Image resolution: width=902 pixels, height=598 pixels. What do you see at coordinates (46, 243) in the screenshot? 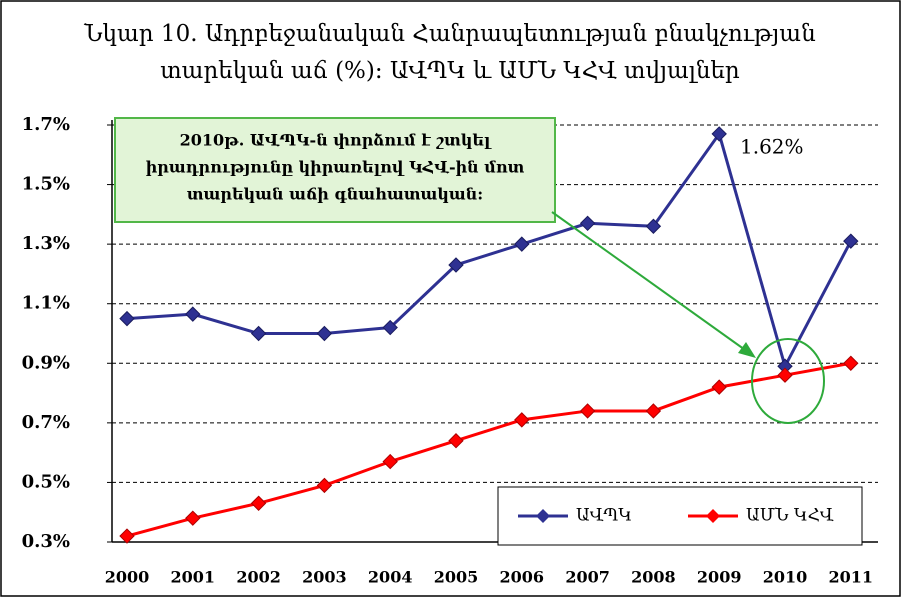
I see `y-tick-label: 1.3%` at bounding box center [46, 243].